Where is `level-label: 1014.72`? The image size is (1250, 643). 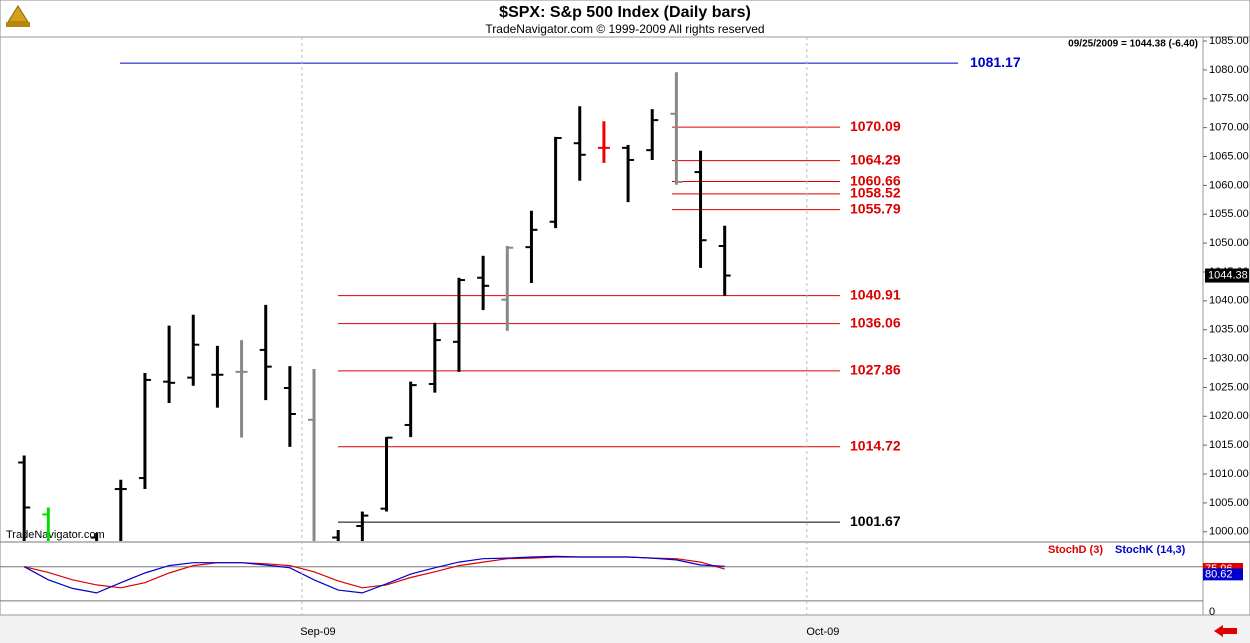
level-label: 1014.72 is located at coordinates (875, 445).